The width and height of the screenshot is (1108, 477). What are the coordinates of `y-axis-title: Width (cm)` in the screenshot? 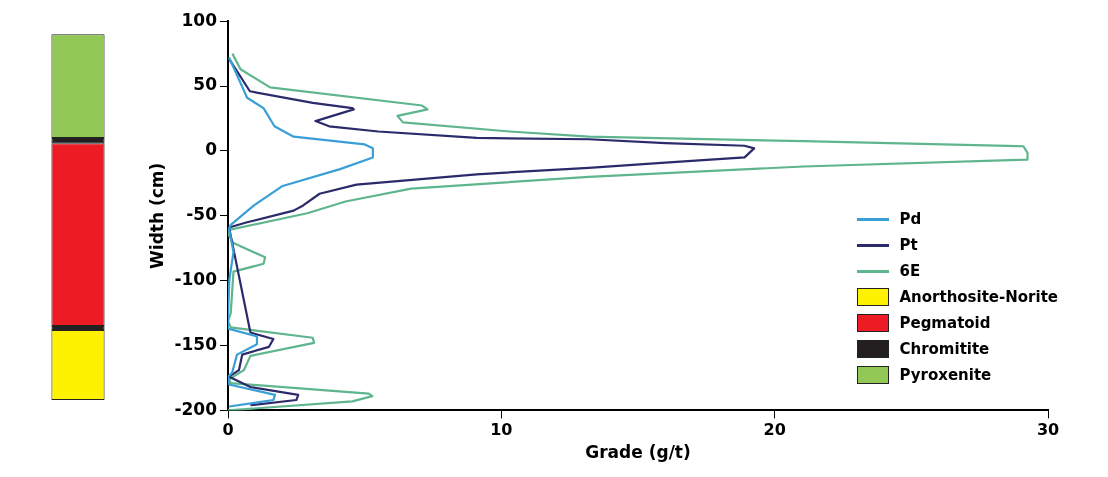 It's located at (156, 215).